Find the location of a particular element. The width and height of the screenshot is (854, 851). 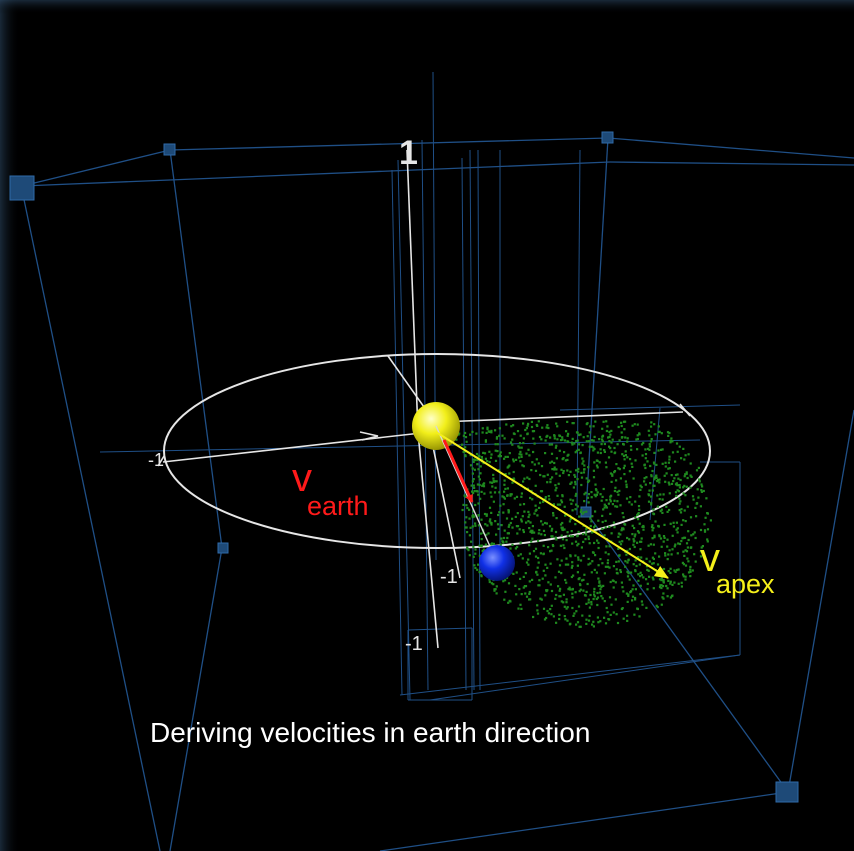

label-v-earth: v is located at coordinates (302, 478).